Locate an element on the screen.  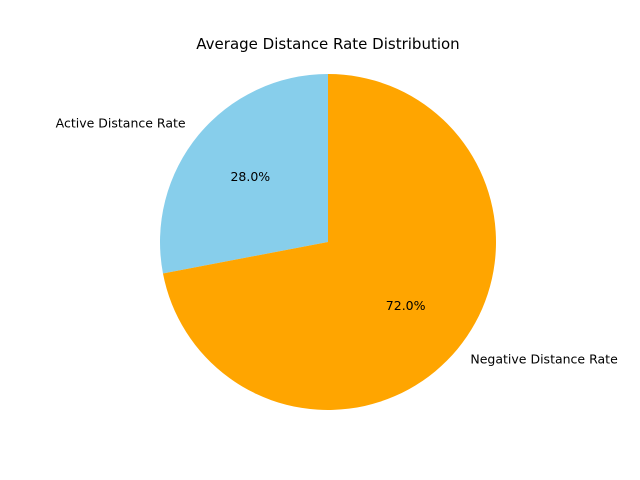
percent-label-active-distance-rate: 28.0% is located at coordinates (250, 176).